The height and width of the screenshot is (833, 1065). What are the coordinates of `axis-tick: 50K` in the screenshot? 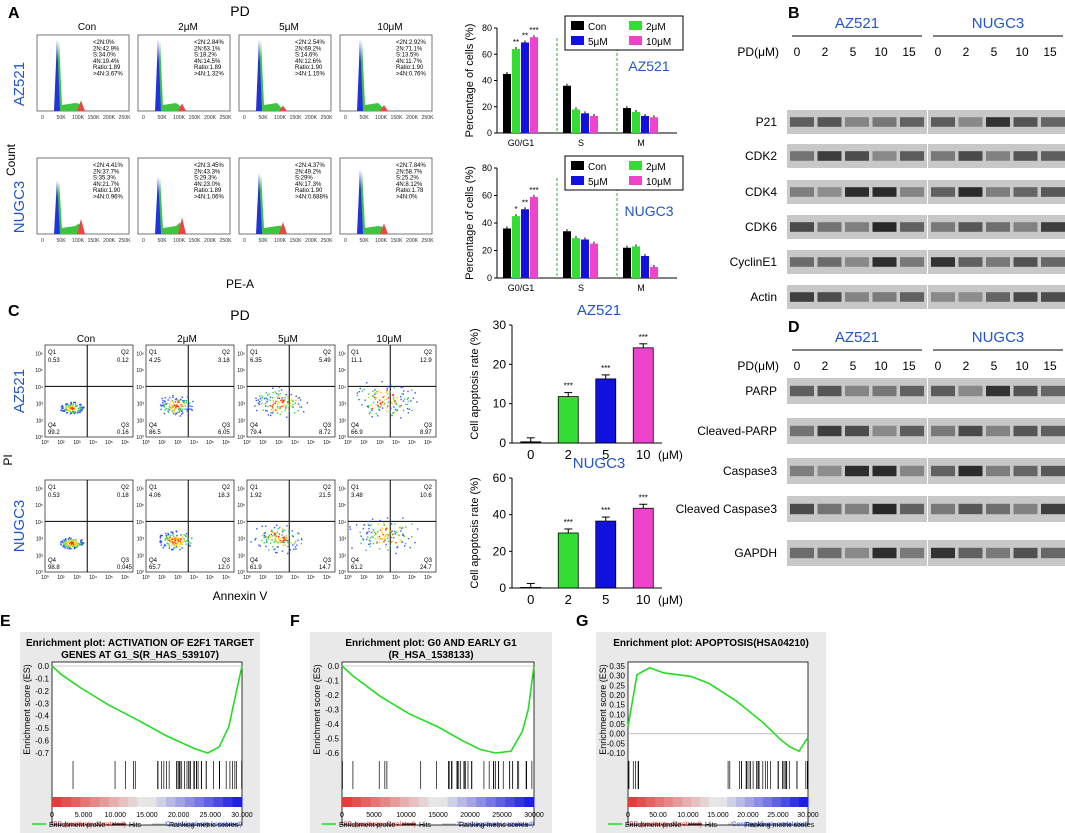 It's located at (264, 118).